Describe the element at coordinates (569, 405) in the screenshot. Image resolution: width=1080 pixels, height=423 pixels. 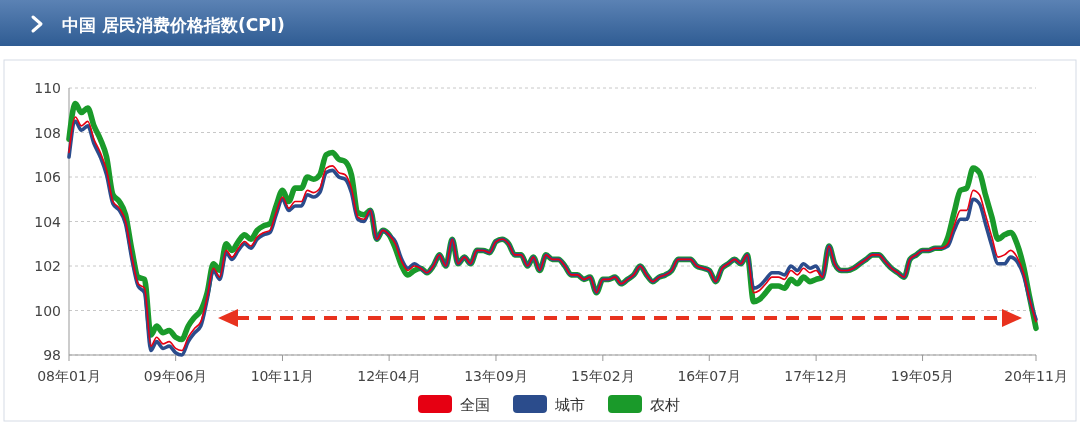
I see `legend-label: 城市` at that location.